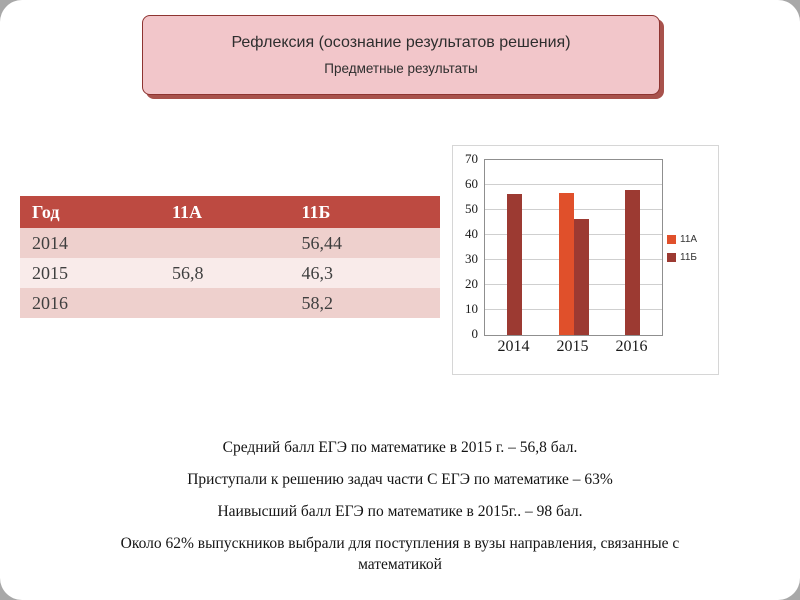 This screenshot has width=800, height=600. What do you see at coordinates (566, 264) in the screenshot?
I see `bar-11А-2015` at bounding box center [566, 264].